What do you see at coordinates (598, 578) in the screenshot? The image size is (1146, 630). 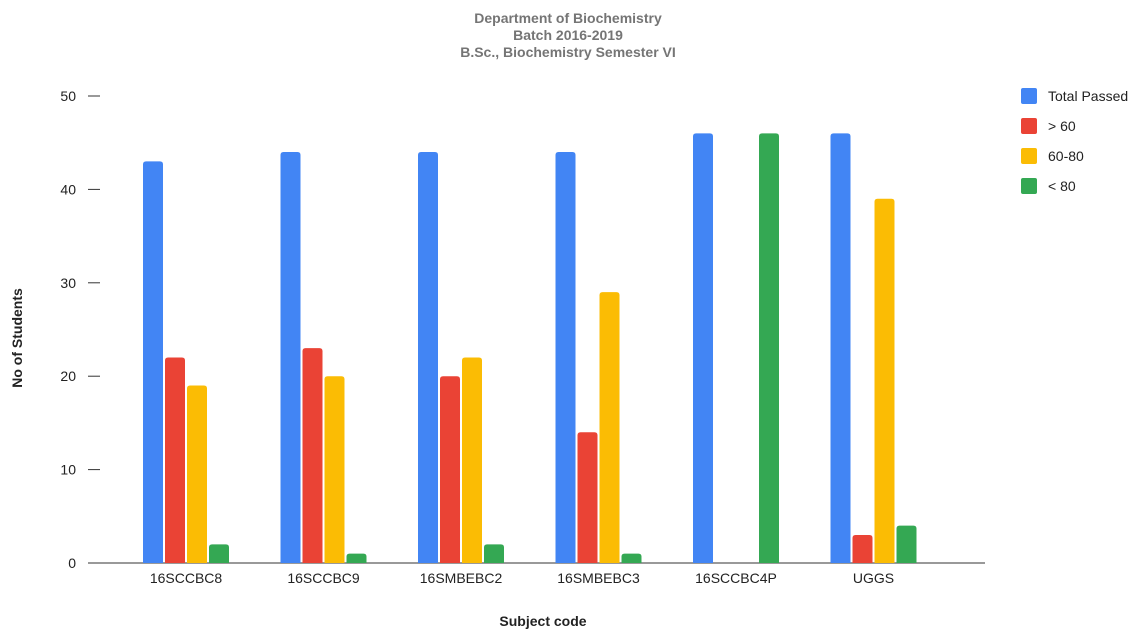 I see `x-tick-label: 16SMBEBC3` at bounding box center [598, 578].